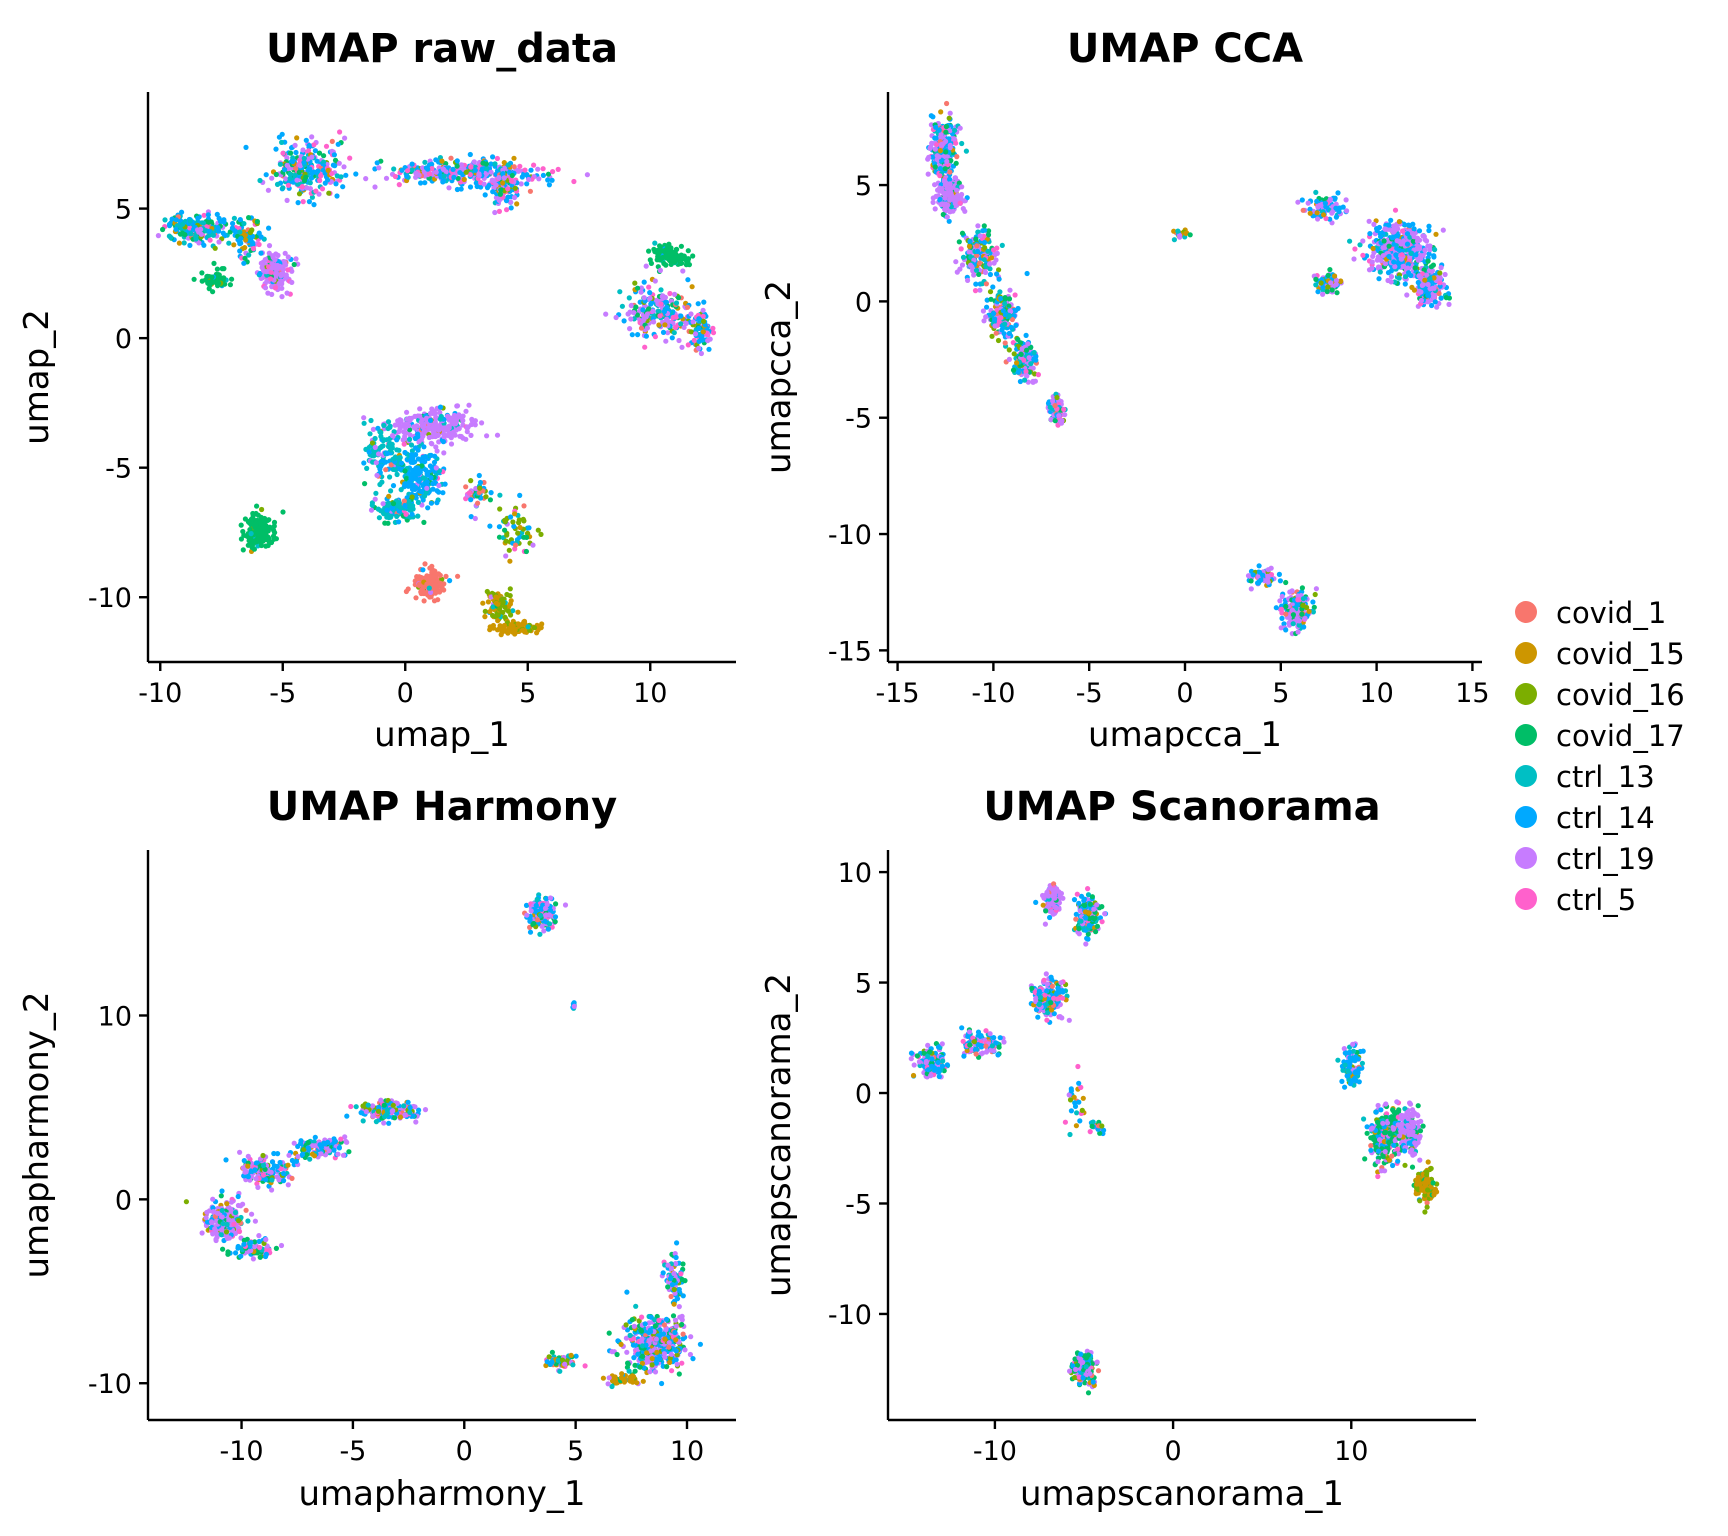 The width and height of the screenshot is (1728, 1536). What do you see at coordinates (405, 693) in the screenshot?
I see `x-tick-label: 0` at bounding box center [405, 693].